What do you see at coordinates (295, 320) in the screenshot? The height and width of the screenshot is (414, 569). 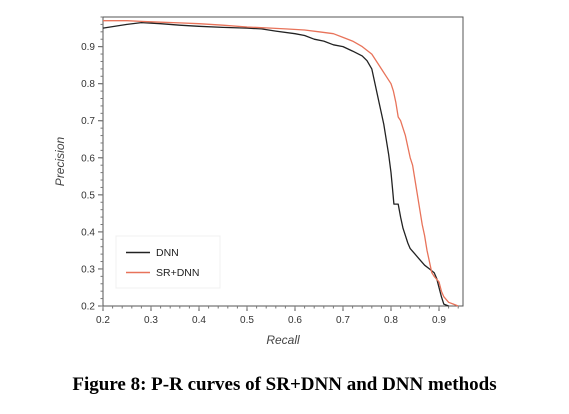 I see `x-tick-label: 0.6` at bounding box center [295, 320].